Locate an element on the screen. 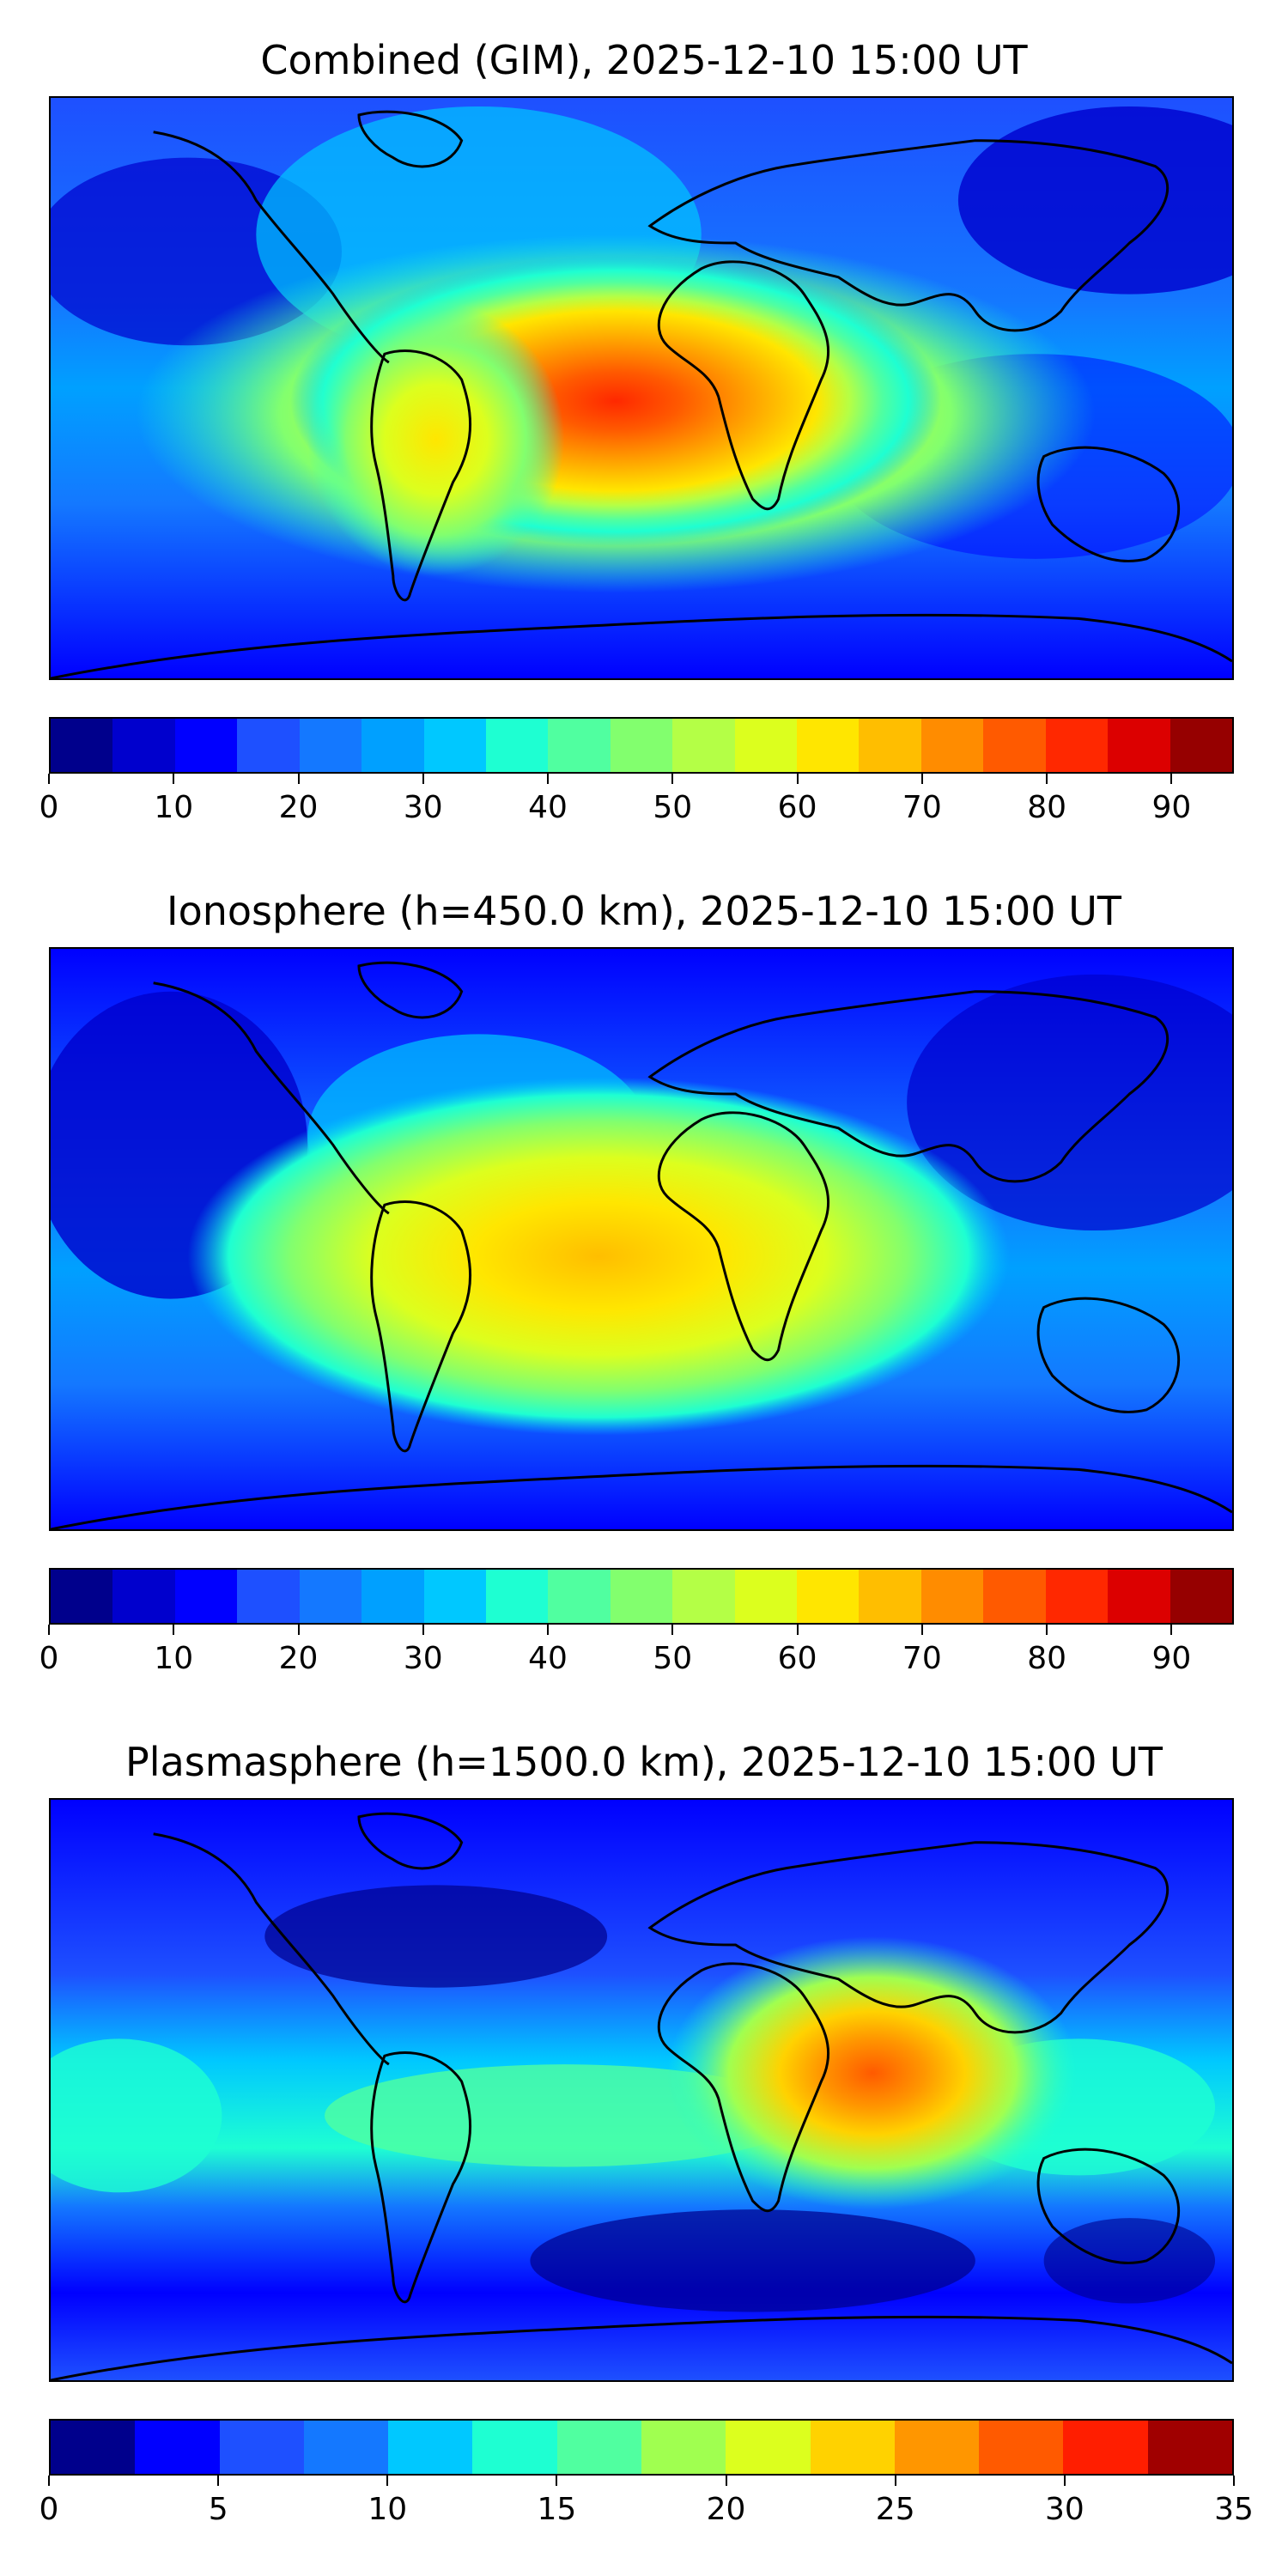 The image size is (1288, 2576). panel-1-title: Combined (GIM), 2025-12-10 15:00 UT is located at coordinates (644, 60).